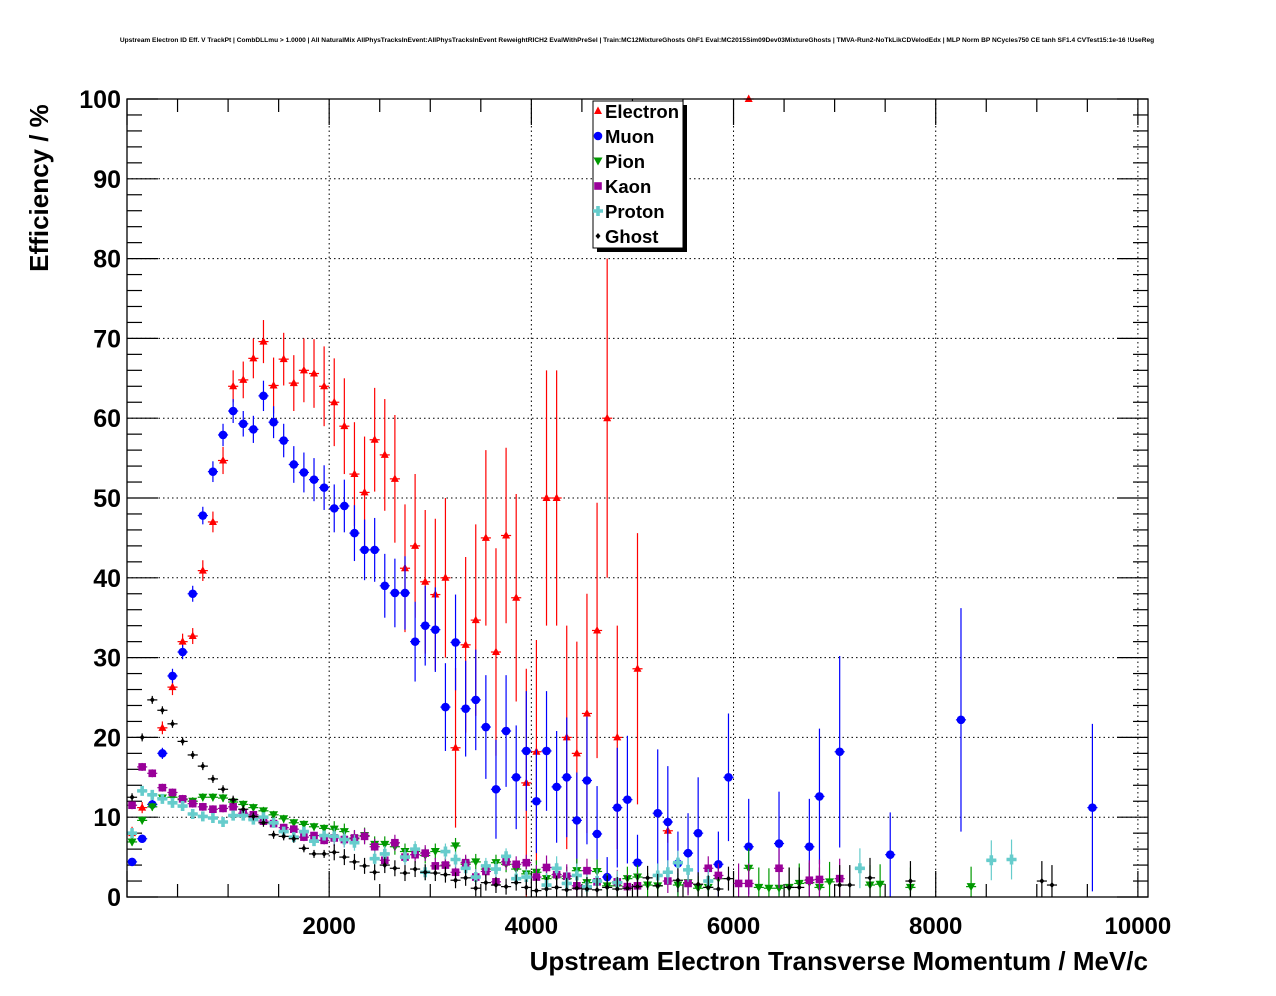 The image size is (1276, 996). Describe the element at coordinates (623, 136) in the screenshot. I see `legend-entry-muon: Muon` at that location.